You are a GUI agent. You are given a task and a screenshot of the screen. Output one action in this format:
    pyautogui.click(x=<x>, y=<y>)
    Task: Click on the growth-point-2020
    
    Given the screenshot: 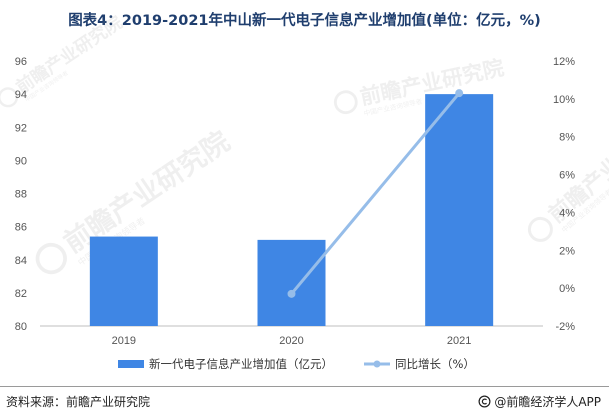 What is the action you would take?
    pyautogui.click(x=291, y=293)
    